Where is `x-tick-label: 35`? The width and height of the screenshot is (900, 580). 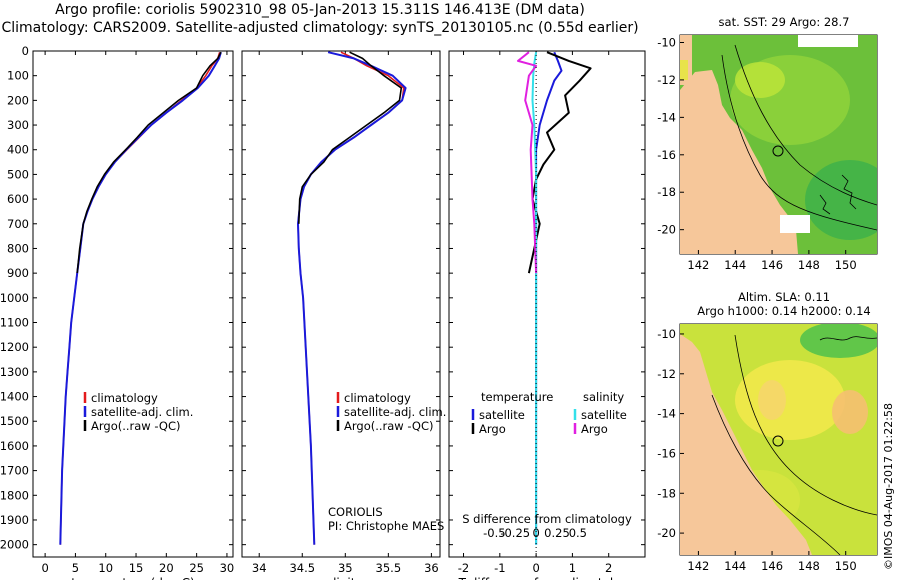
x-tick-label: 35 is located at coordinates (345, 568).